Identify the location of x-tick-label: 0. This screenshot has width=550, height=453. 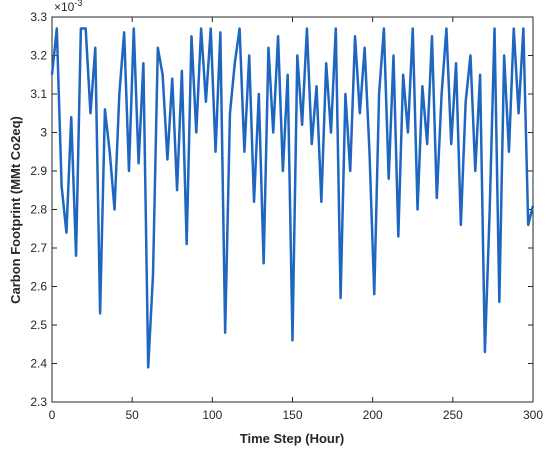
(52, 415).